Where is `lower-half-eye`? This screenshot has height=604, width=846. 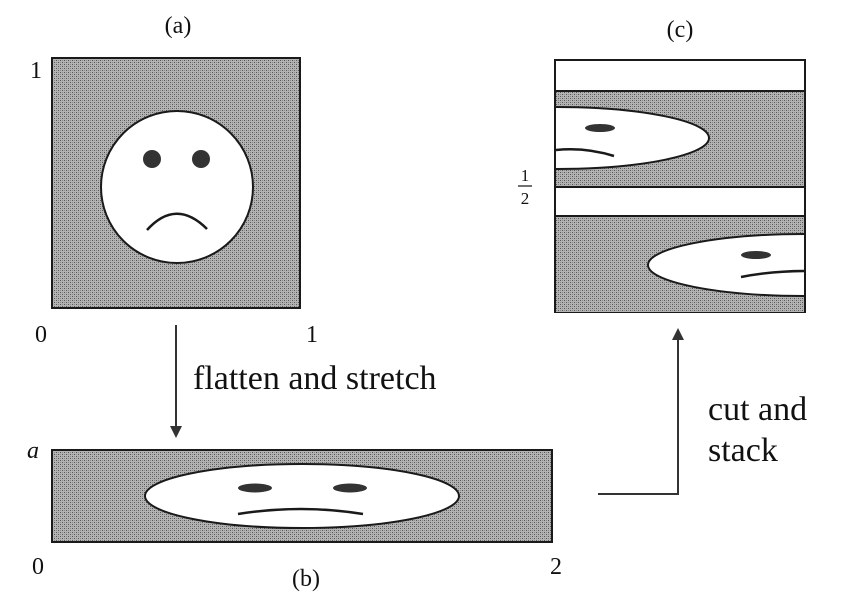
lower-half-eye is located at coordinates (756, 255).